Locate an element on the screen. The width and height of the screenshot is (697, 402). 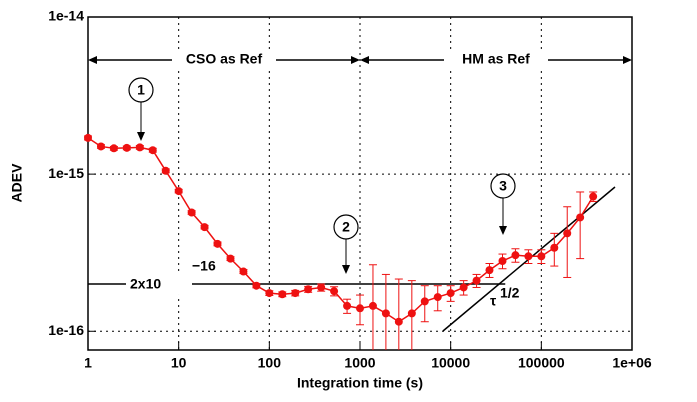
x-tick-label: 100 is located at coordinates (270, 363).